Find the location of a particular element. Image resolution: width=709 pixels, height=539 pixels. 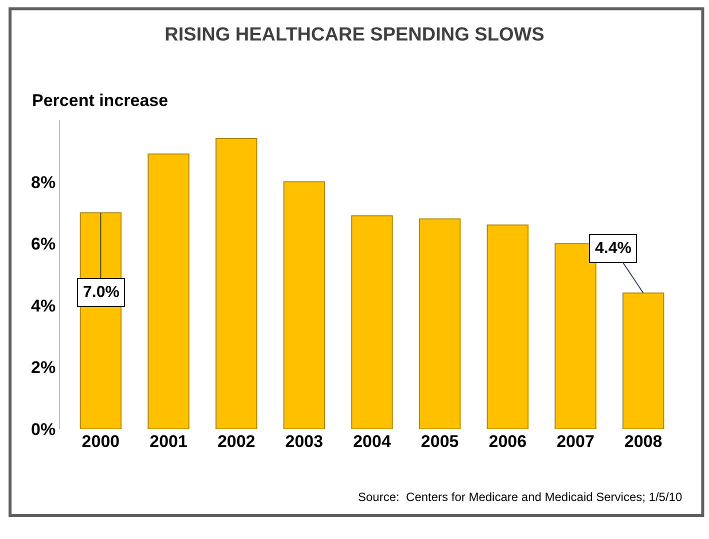

x-tick-label: 2007 is located at coordinates (575, 441).